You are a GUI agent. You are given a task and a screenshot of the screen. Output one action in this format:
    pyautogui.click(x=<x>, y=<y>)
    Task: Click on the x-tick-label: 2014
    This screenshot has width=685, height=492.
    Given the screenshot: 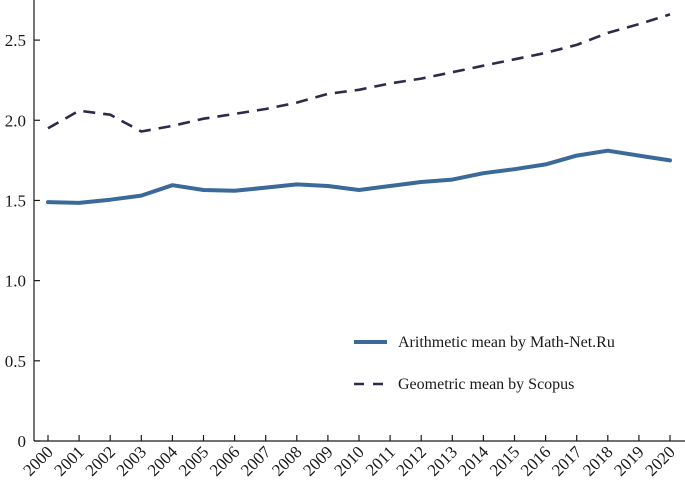 What is the action you would take?
    pyautogui.click(x=474, y=461)
    